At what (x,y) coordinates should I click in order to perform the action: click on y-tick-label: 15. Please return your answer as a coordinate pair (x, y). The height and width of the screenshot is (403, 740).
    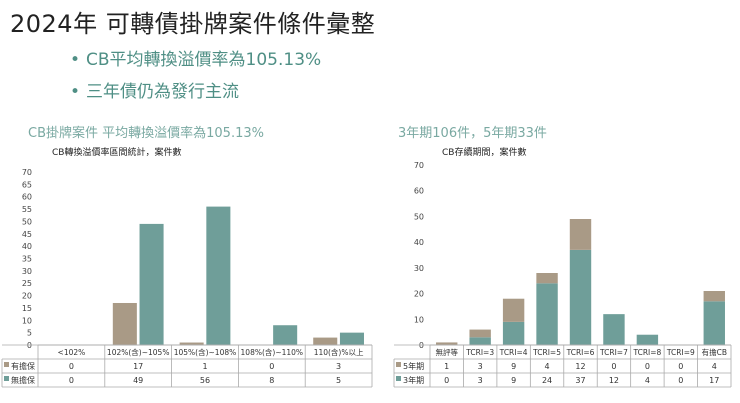
    Looking at the image, I should click on (27, 308).